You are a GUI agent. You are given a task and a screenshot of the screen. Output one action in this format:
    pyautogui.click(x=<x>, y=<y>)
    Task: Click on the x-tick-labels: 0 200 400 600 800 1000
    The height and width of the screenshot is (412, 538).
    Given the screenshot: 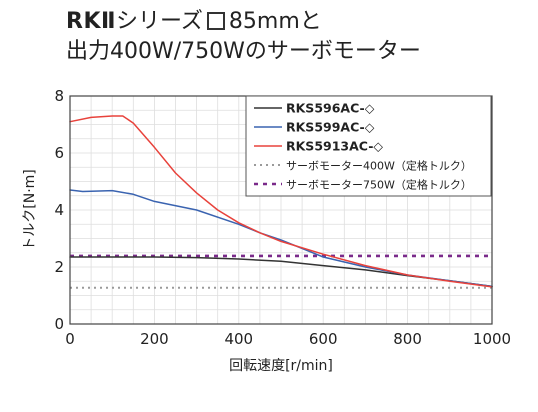 What is the action you would take?
    pyautogui.click(x=288, y=339)
    